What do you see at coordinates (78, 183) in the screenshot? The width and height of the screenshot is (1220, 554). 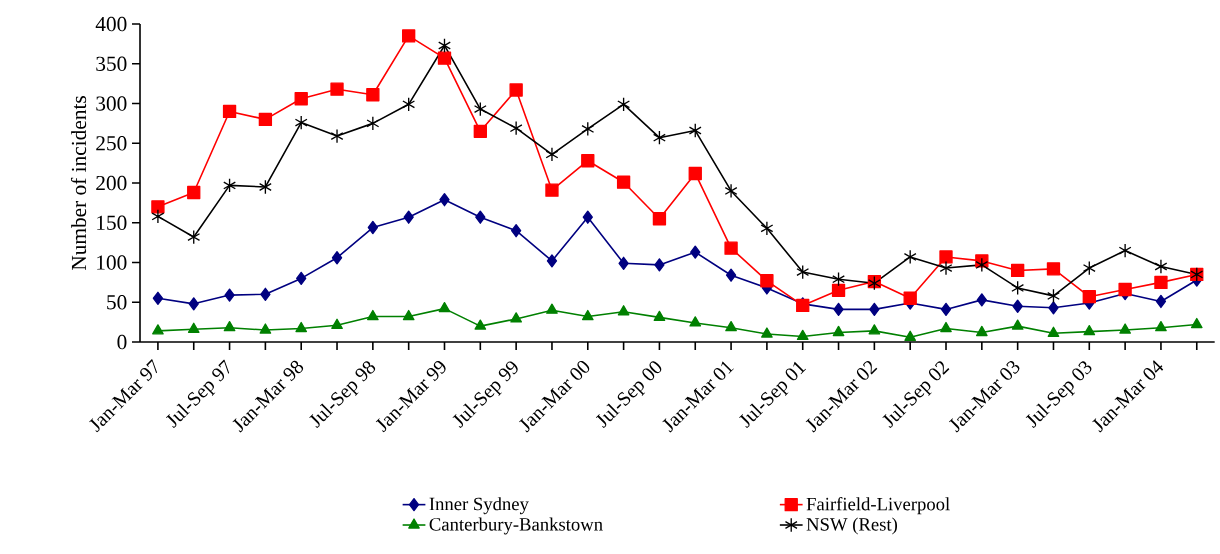 I see `y-axis-title: Number of incidents` at bounding box center [78, 183].